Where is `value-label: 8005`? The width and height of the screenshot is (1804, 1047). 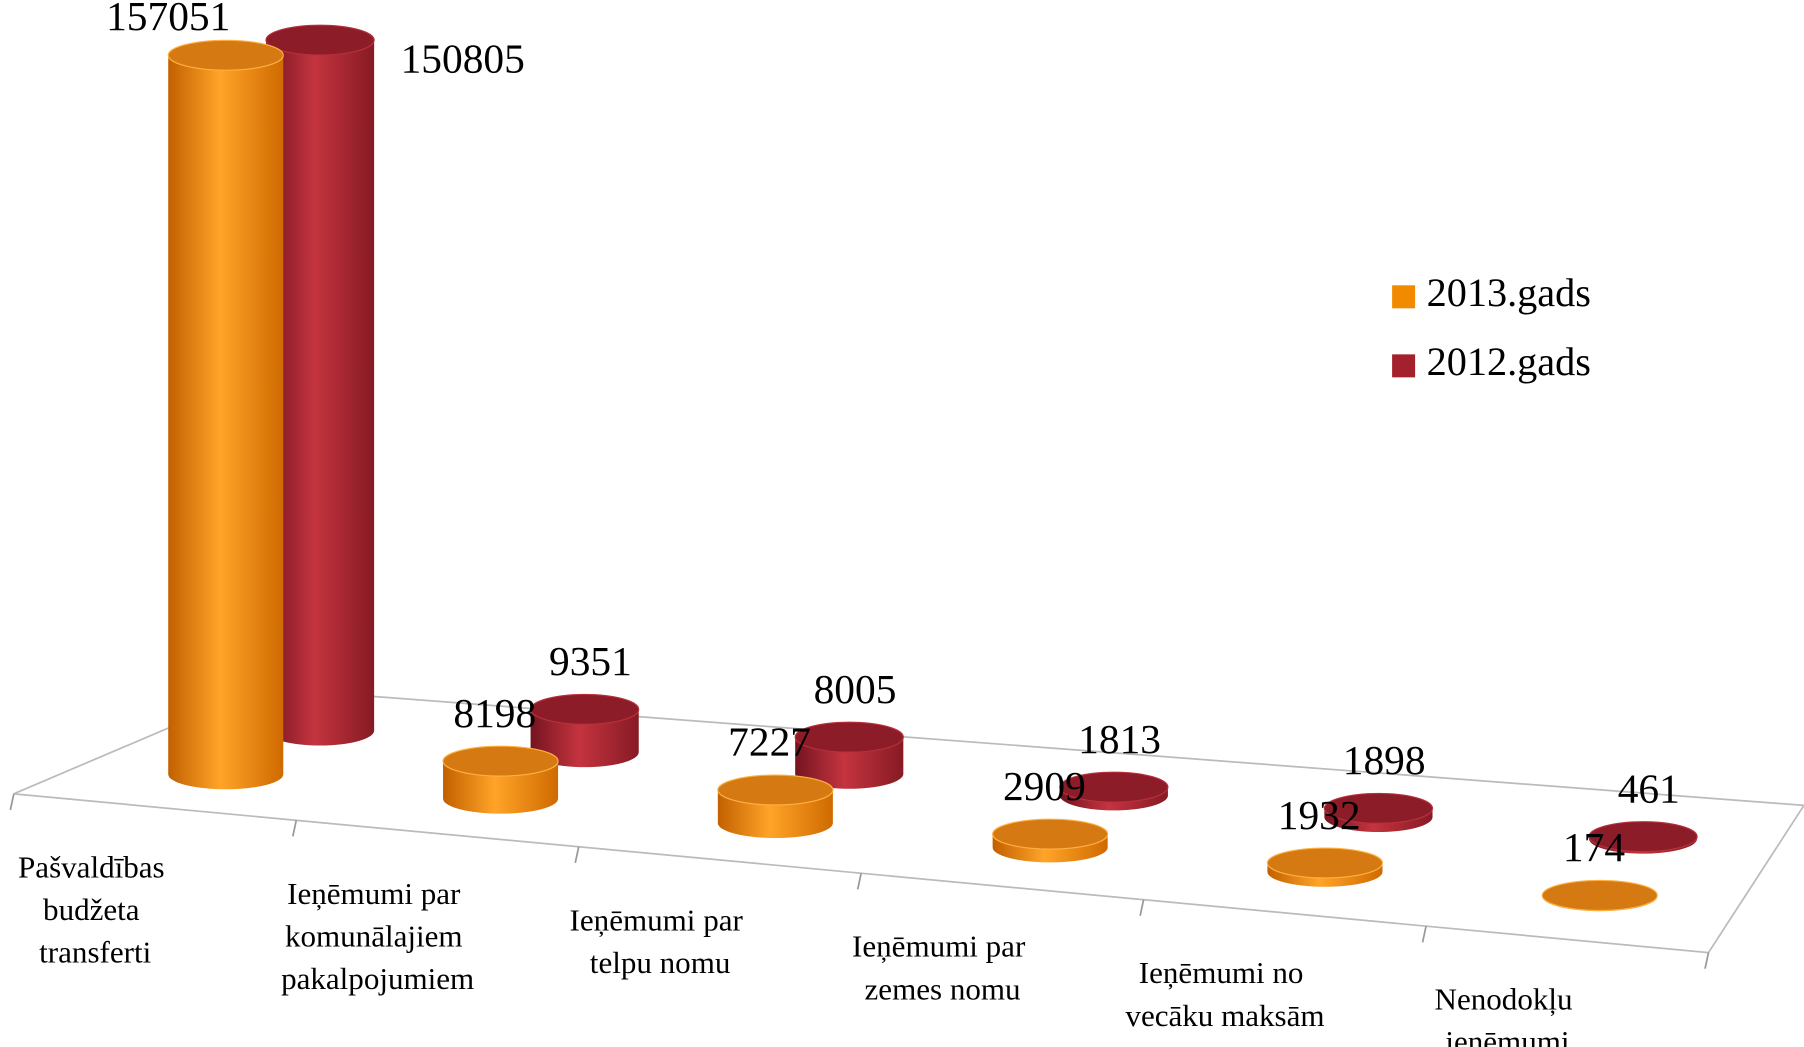
value-label: 8005 is located at coordinates (855, 689).